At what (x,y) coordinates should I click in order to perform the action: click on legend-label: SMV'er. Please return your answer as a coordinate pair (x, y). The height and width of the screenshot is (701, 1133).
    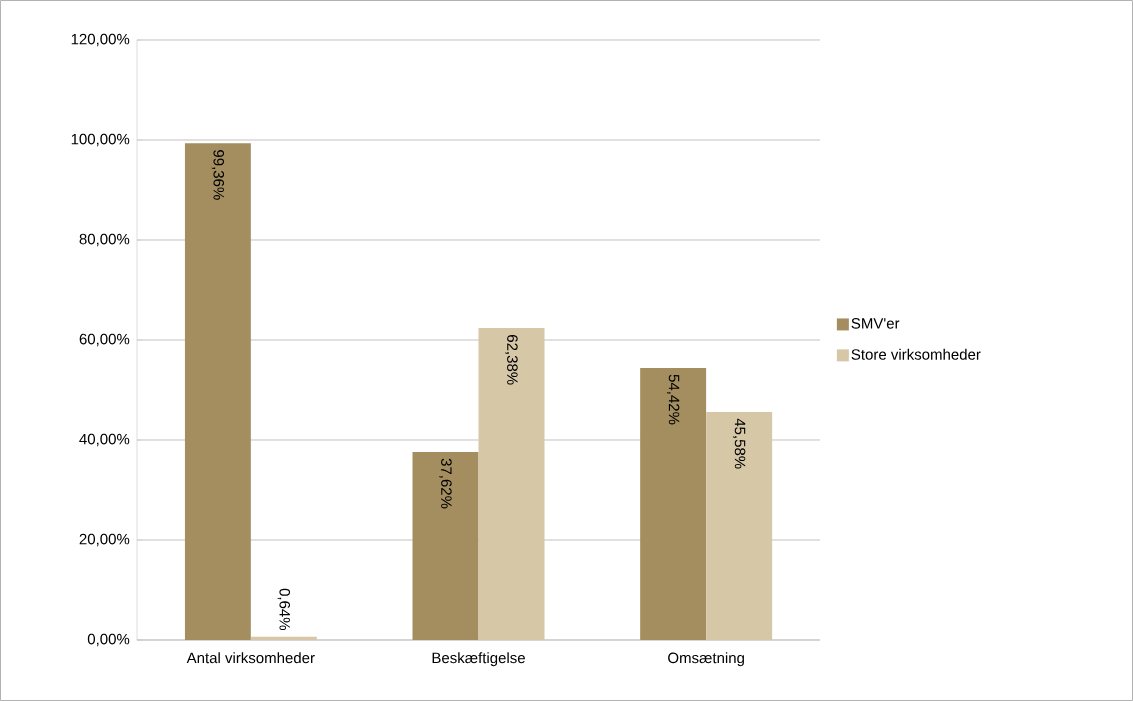
    Looking at the image, I should click on (875, 323).